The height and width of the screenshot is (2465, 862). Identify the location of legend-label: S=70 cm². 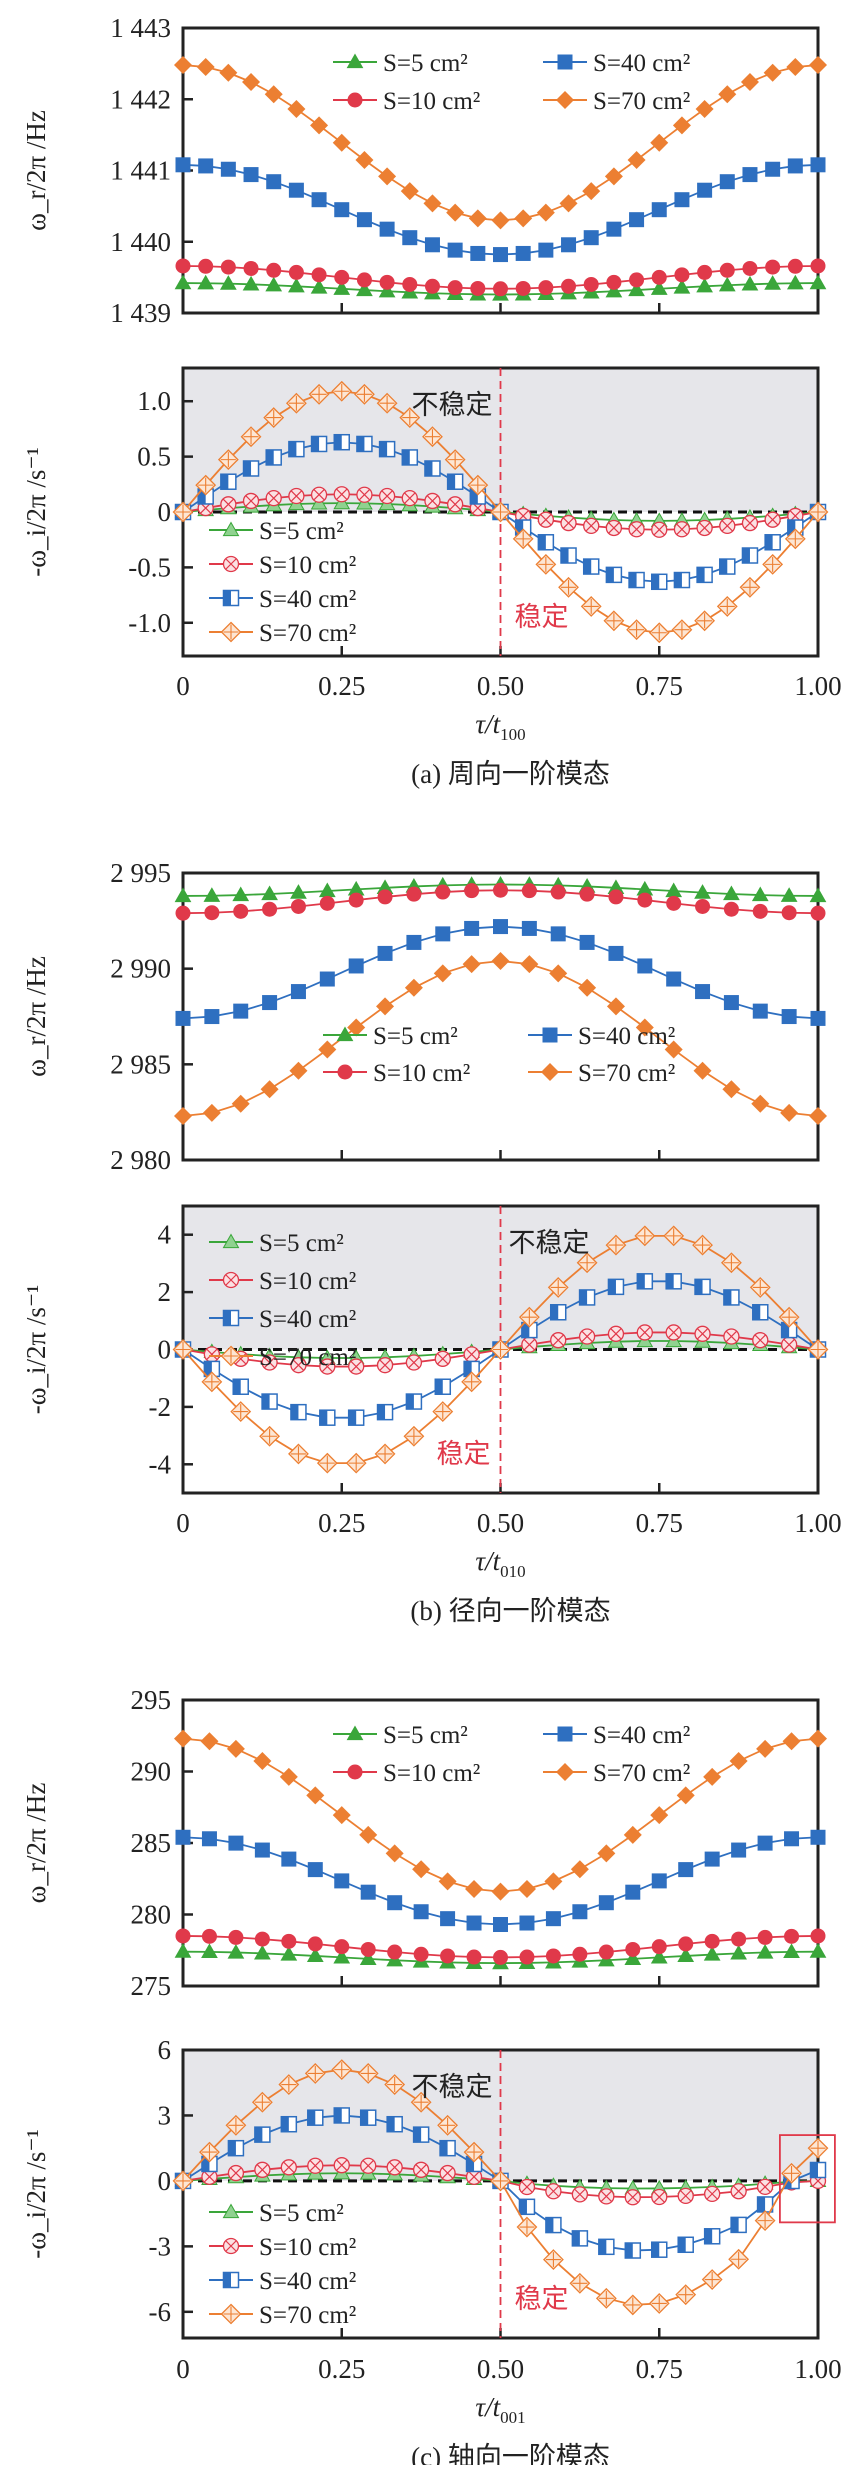
(641, 1773).